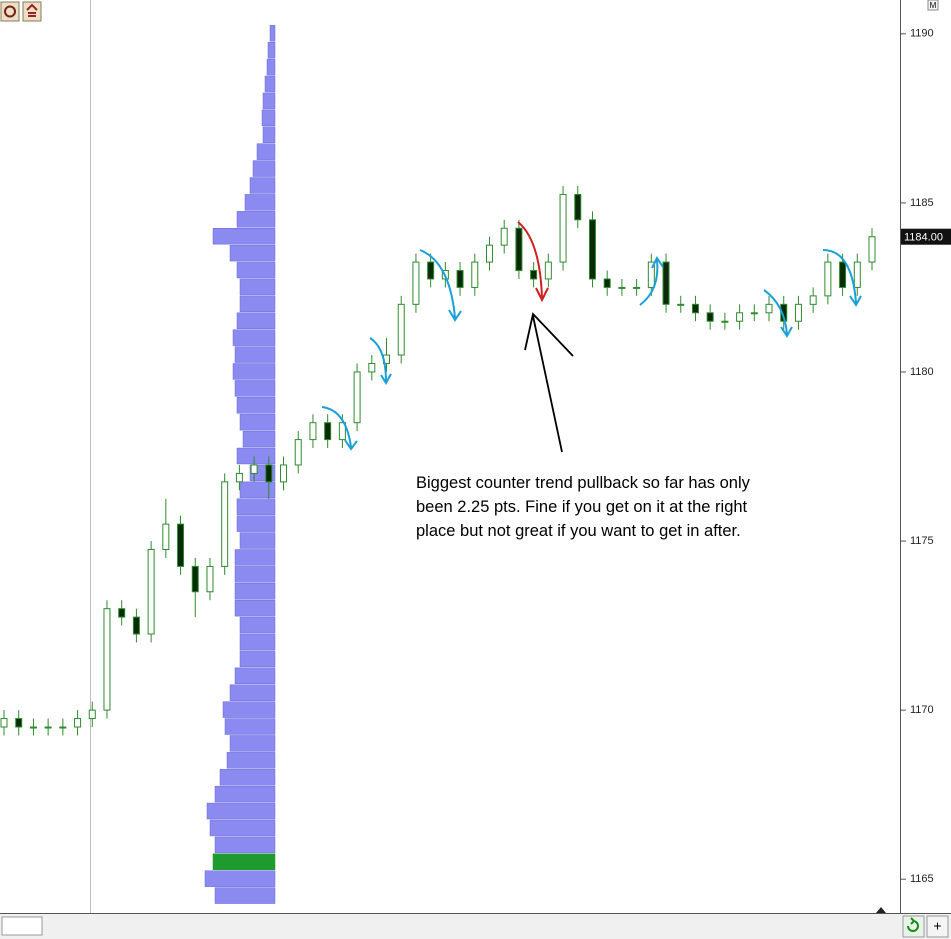 Image resolution: width=951 pixels, height=939 pixels. I want to click on blue-arrows, so click(591, 350).